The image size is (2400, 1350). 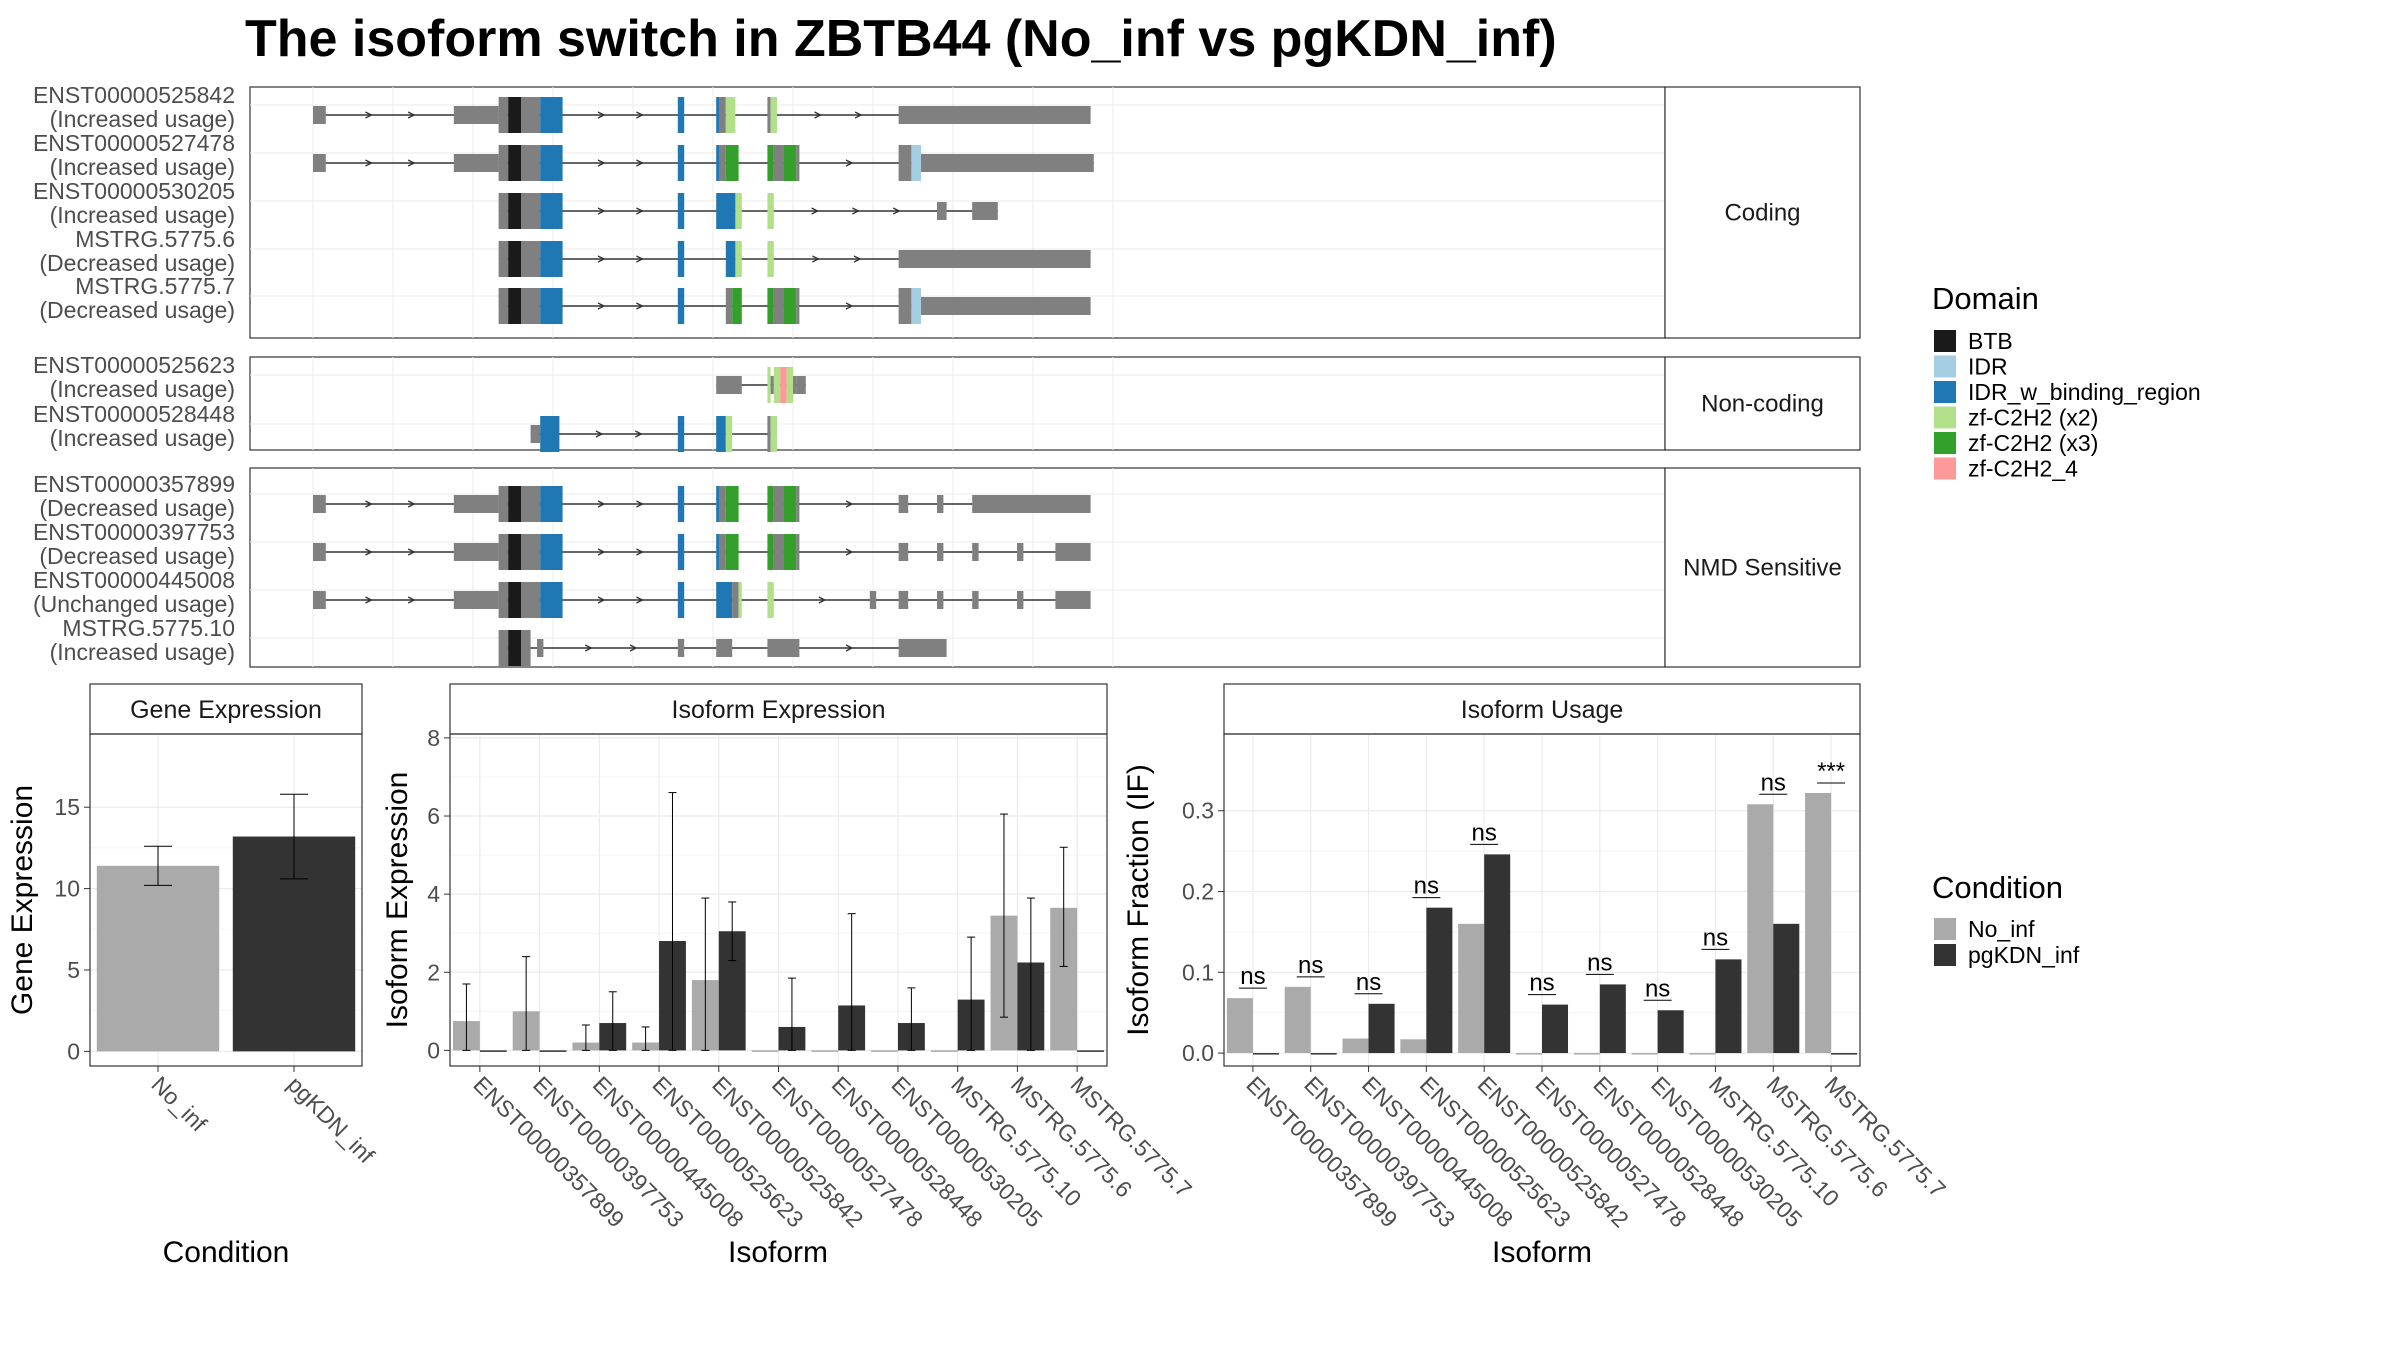 What do you see at coordinates (433, 972) in the screenshot?
I see `y-tick-label: 2` at bounding box center [433, 972].